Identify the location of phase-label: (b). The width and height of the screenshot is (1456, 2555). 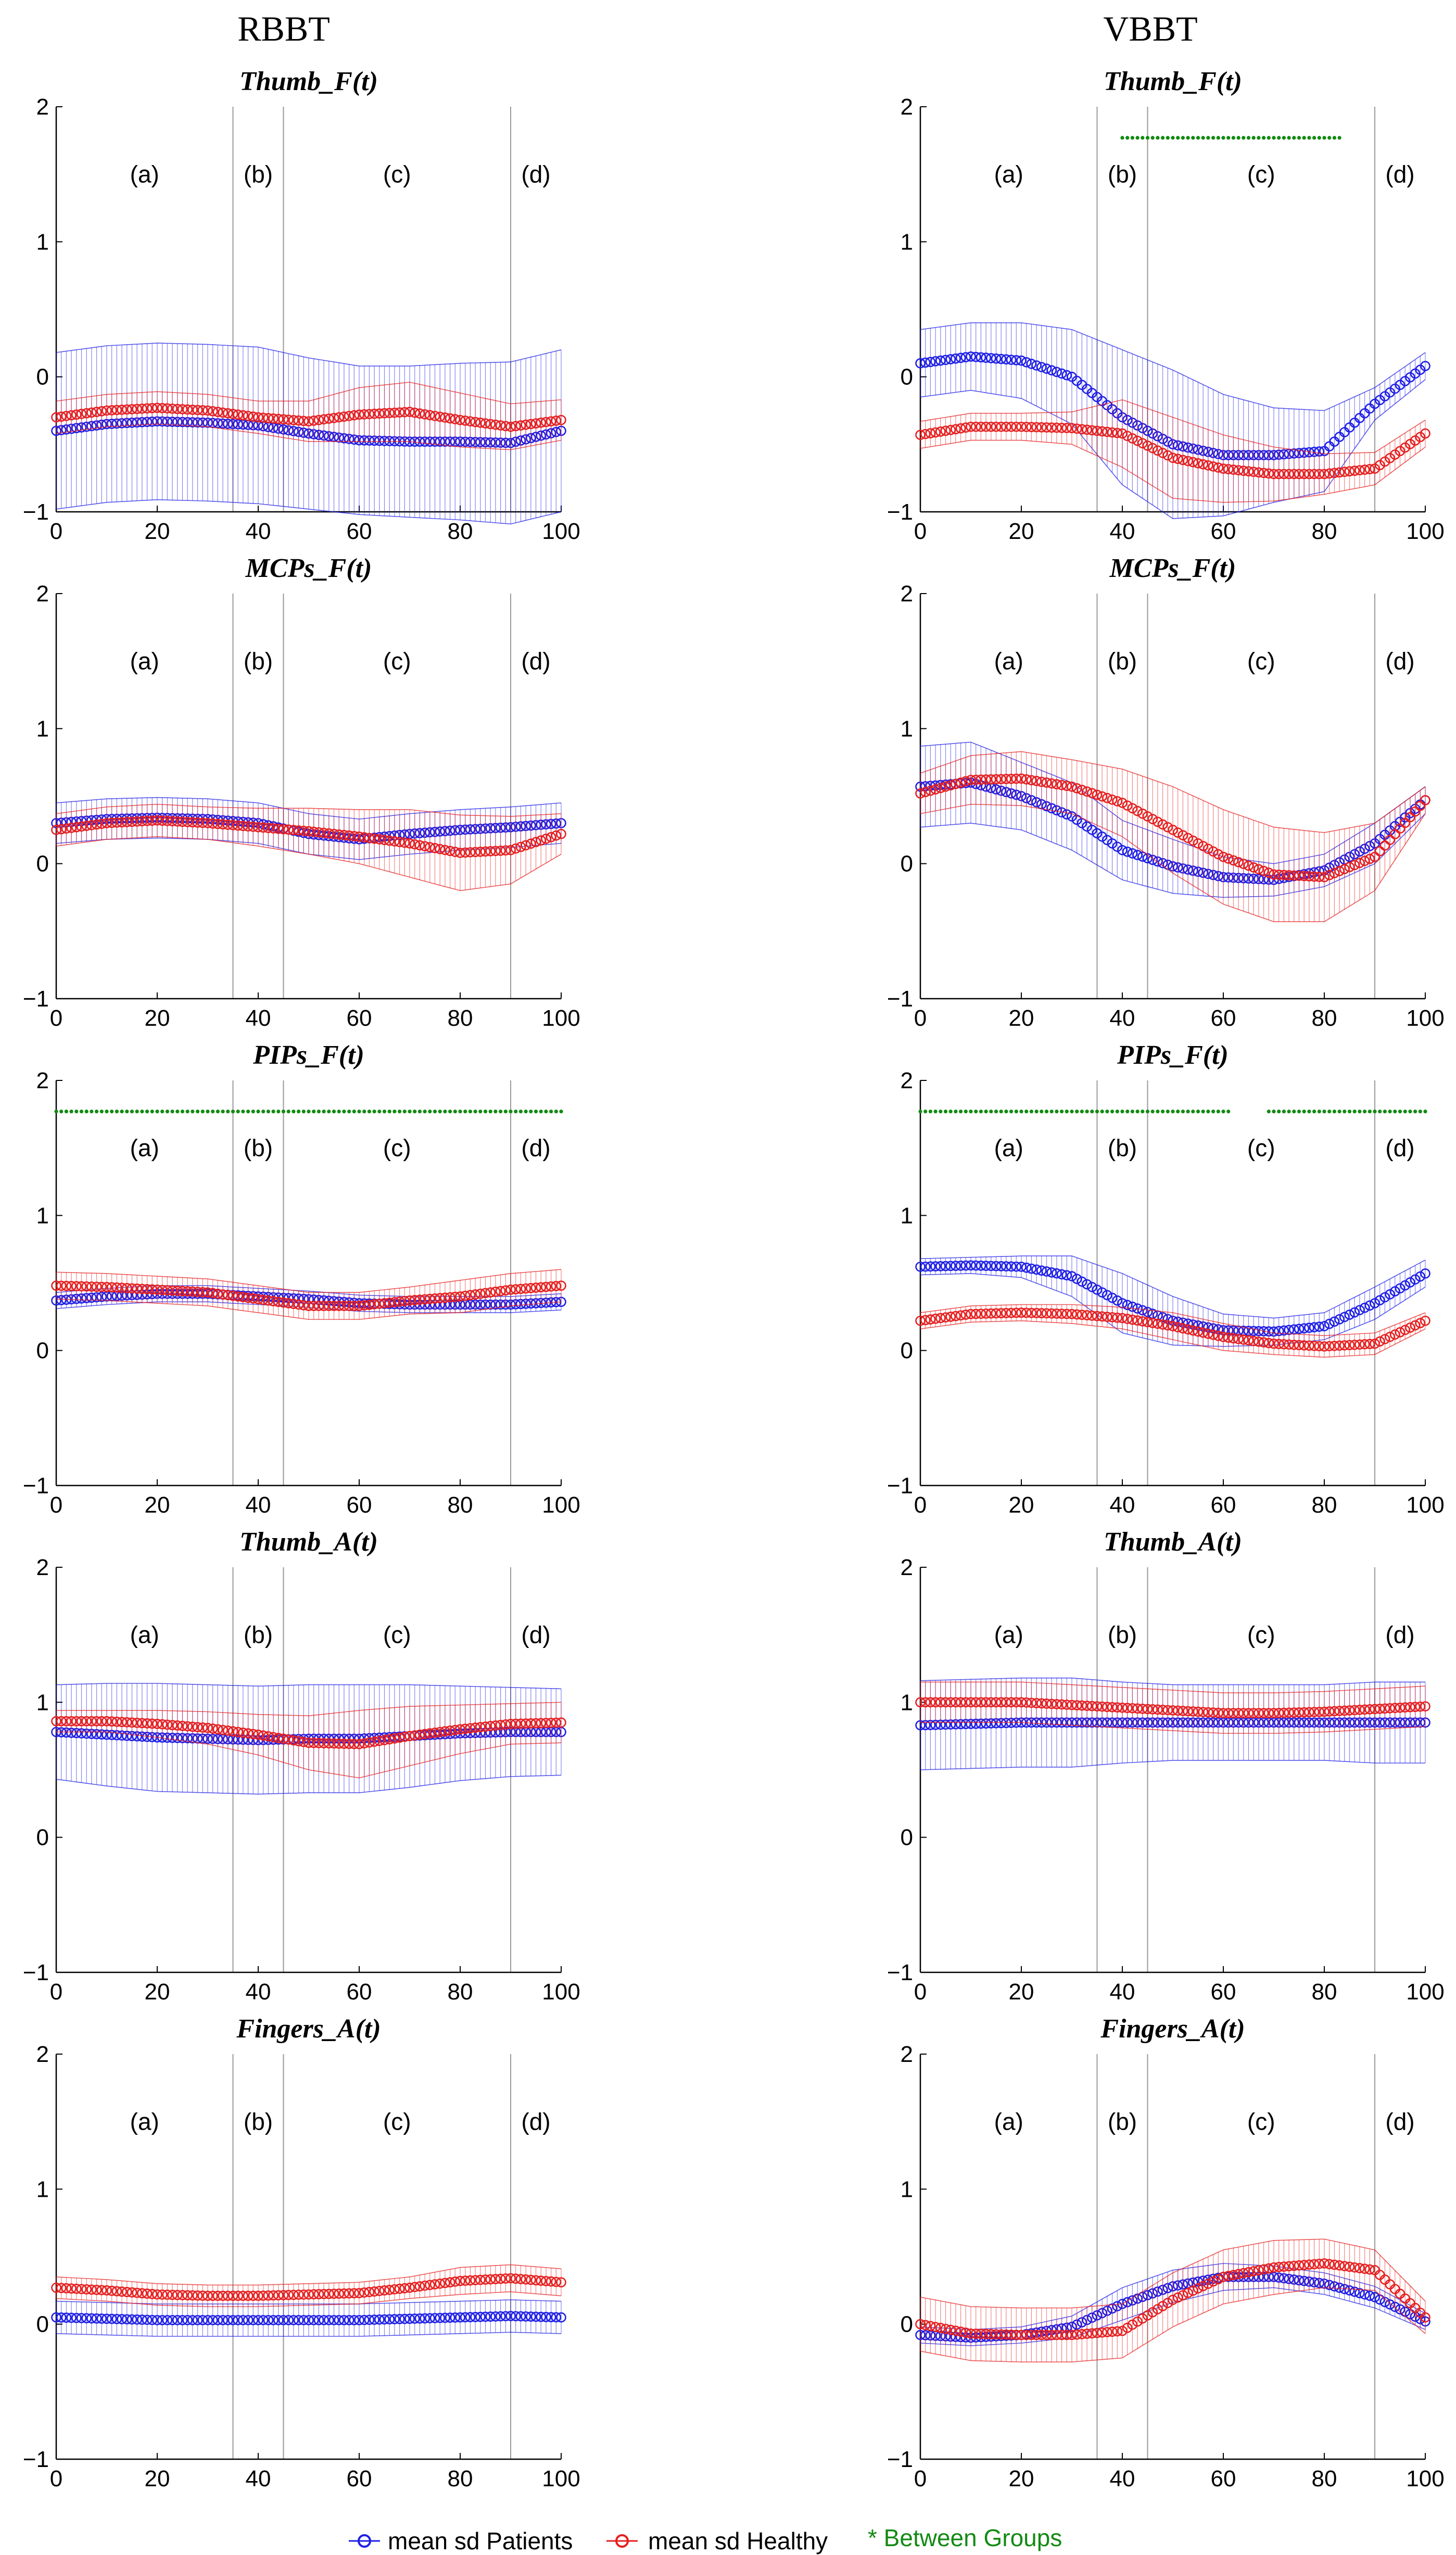
(258, 2121).